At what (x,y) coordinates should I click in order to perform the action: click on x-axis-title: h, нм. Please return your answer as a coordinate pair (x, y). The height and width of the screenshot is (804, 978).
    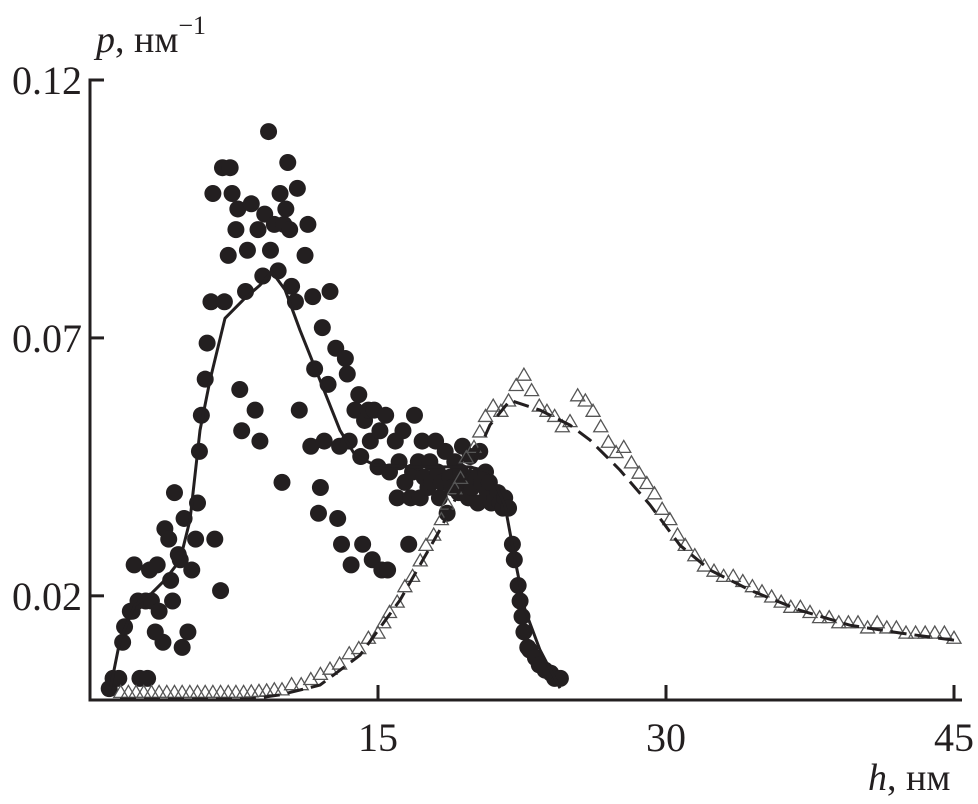
    Looking at the image, I should click on (909, 778).